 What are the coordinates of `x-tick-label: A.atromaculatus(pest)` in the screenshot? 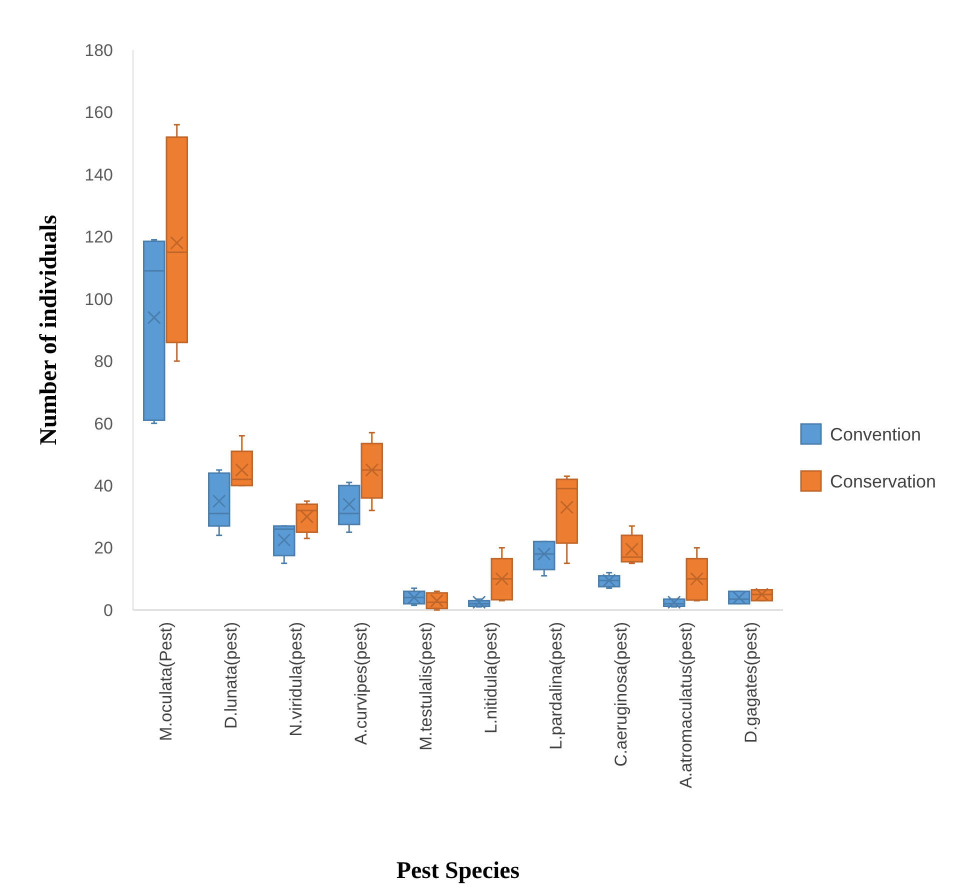 It's located at (686, 705).